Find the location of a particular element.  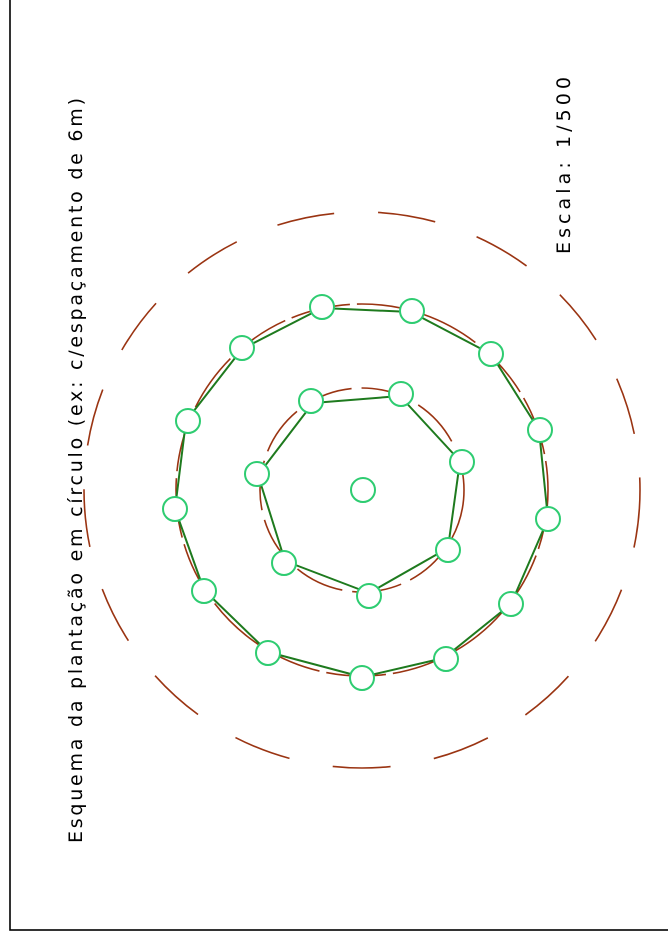

scale-label: Escala: 1/500 is located at coordinates (564, 165).